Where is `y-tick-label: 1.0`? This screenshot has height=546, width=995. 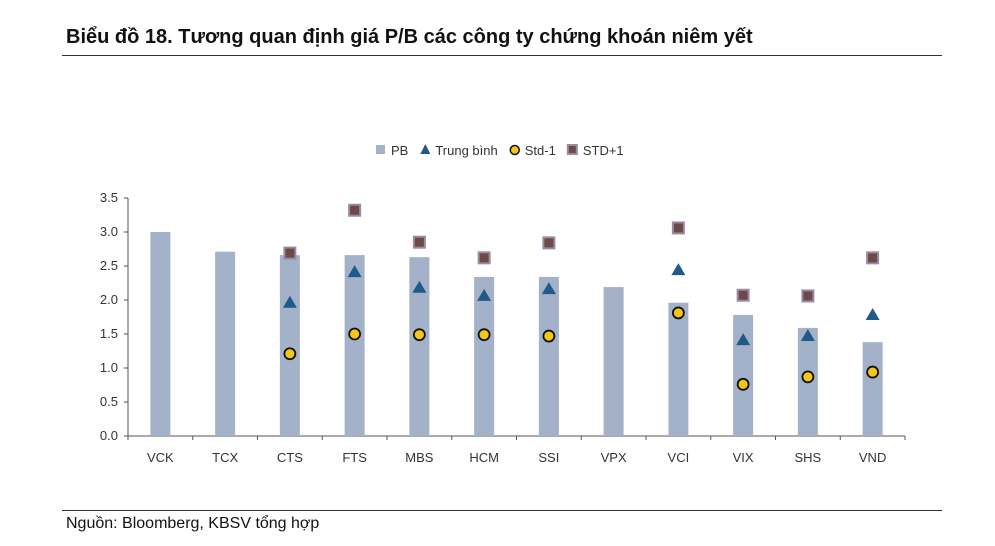 y-tick-label: 1.0 is located at coordinates (109, 367).